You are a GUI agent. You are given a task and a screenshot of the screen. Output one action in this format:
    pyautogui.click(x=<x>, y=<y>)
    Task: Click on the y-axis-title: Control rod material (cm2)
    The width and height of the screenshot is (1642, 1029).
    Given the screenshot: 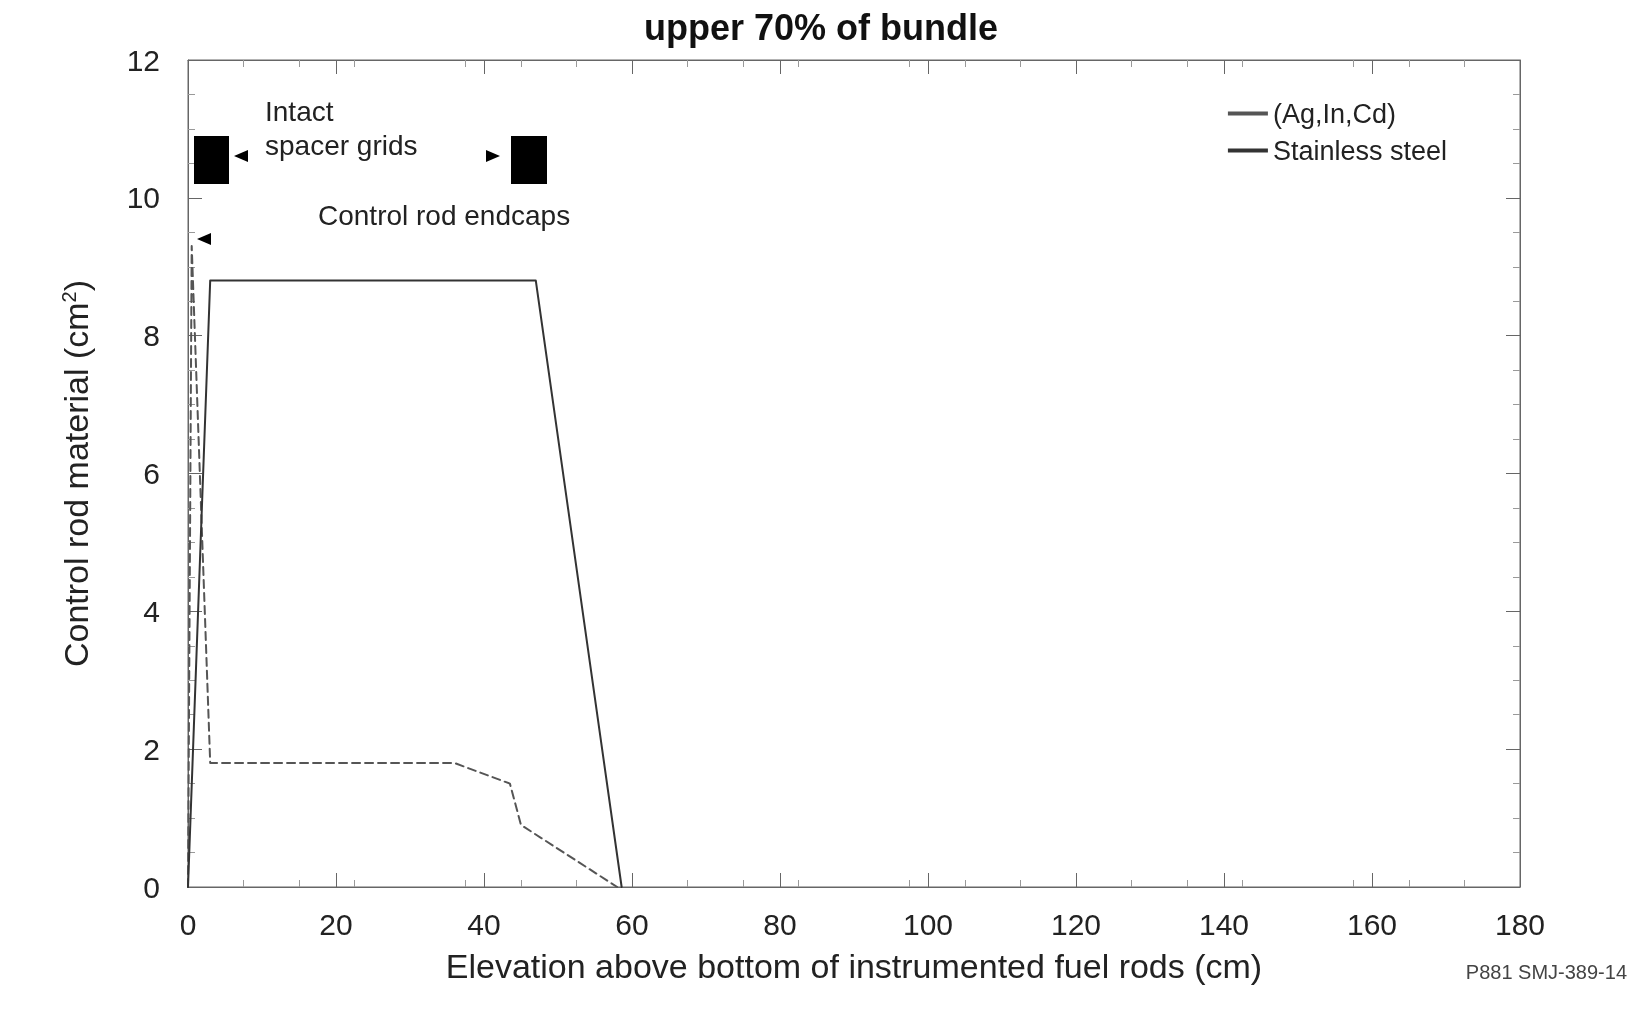 What is the action you would take?
    pyautogui.click(x=76, y=473)
    